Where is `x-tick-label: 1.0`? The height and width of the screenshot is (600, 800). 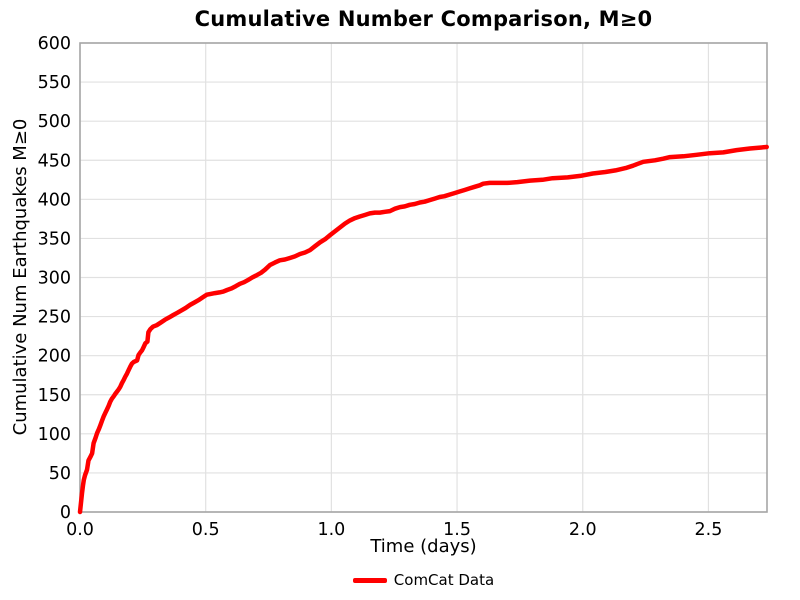 x-tick-label: 1.0 is located at coordinates (331, 530).